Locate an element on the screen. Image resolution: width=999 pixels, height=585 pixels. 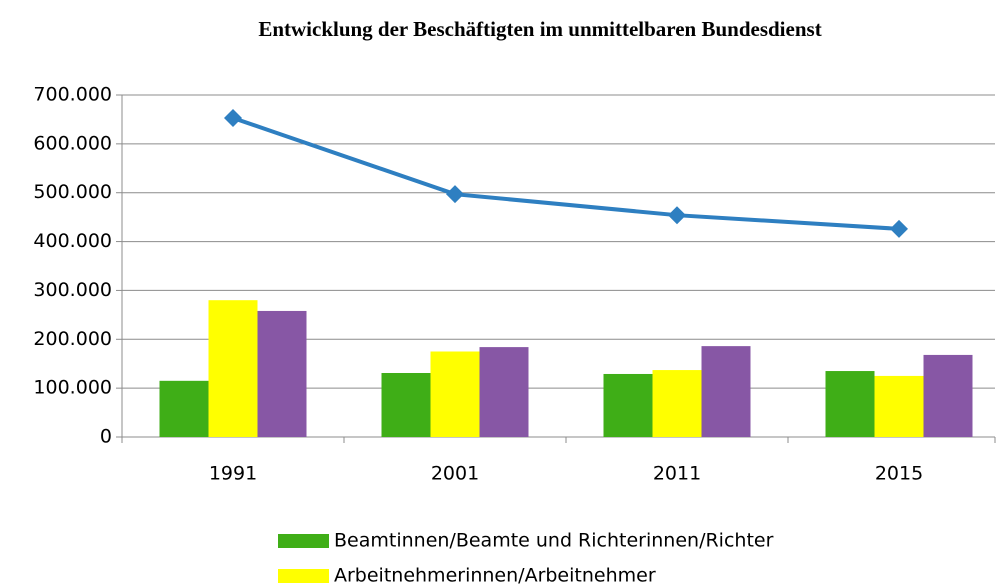
y-tick-label: 400.000 is located at coordinates (72, 241).